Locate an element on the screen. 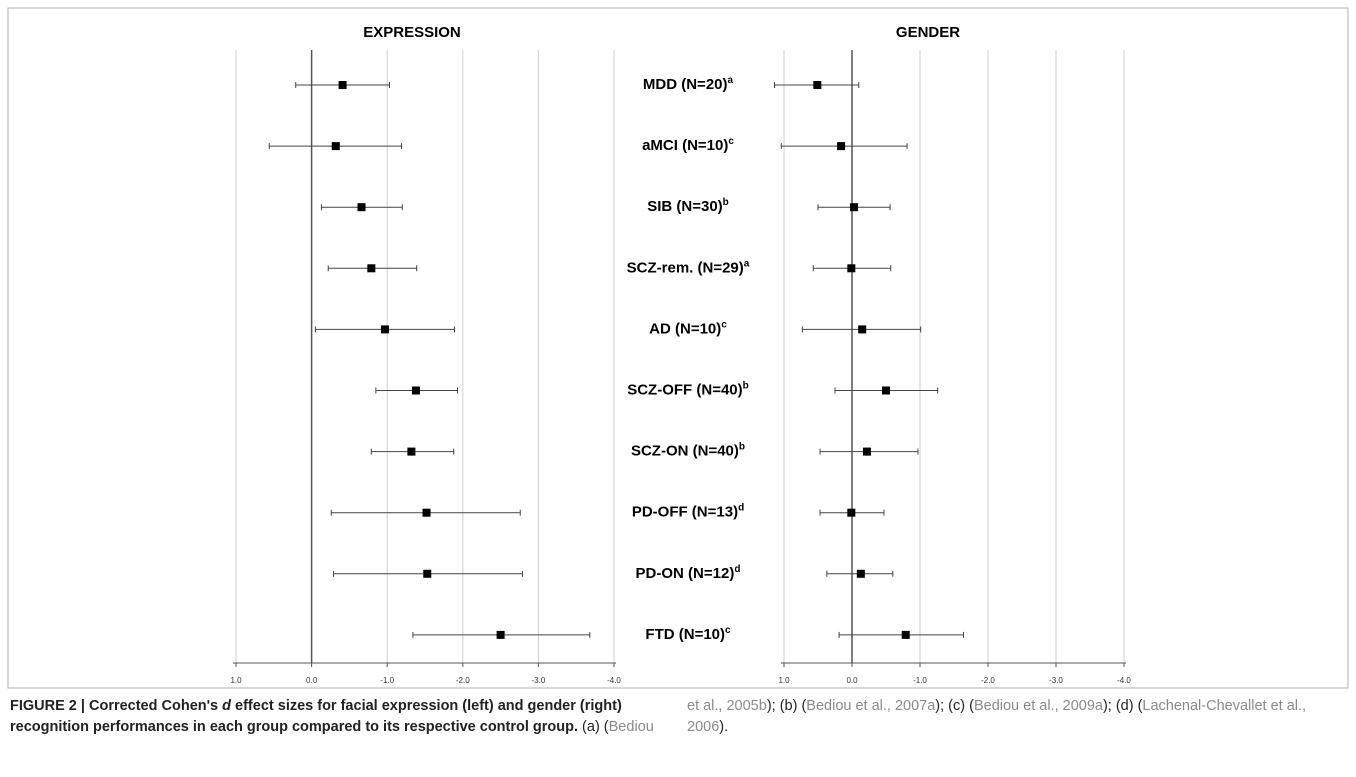 The width and height of the screenshot is (1356, 777). row-label: AD (N=10)c is located at coordinates (688, 328).